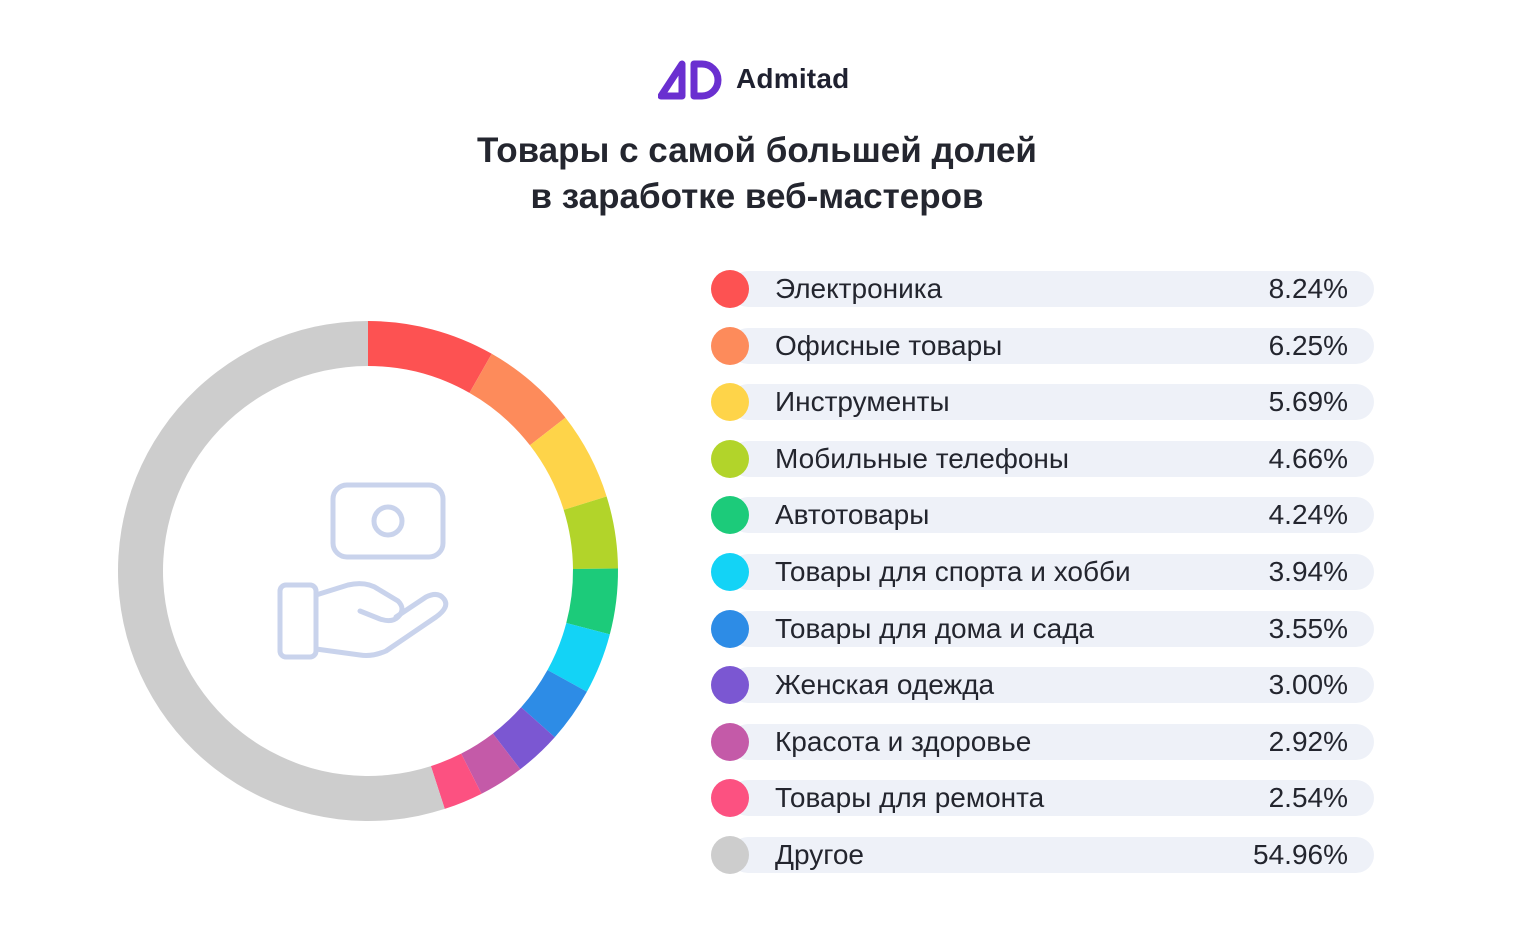  I want to click on legend-row: Женская одежда 3.00%, so click(1041, 694).